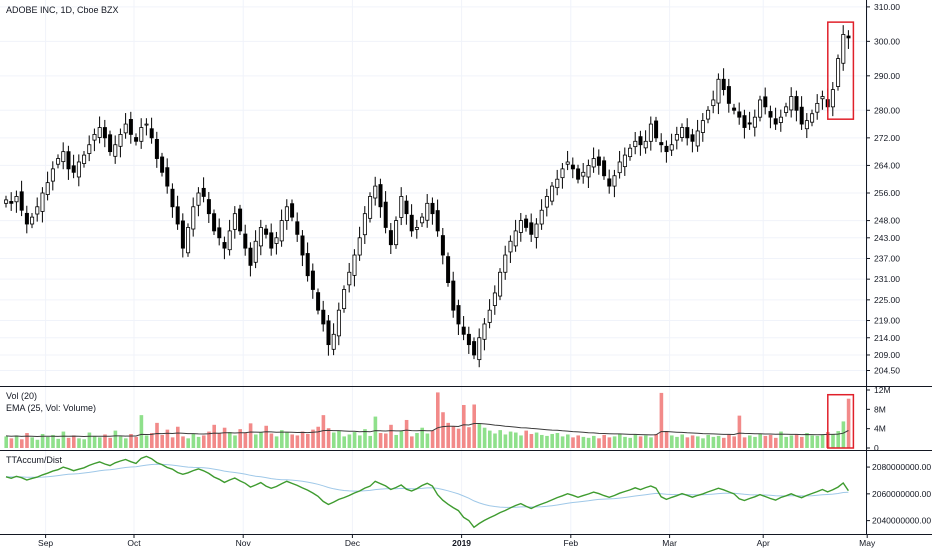 The height and width of the screenshot is (550, 932). Describe the element at coordinates (887, 258) in the screenshot. I see `price-tick-label: 237.00` at that location.